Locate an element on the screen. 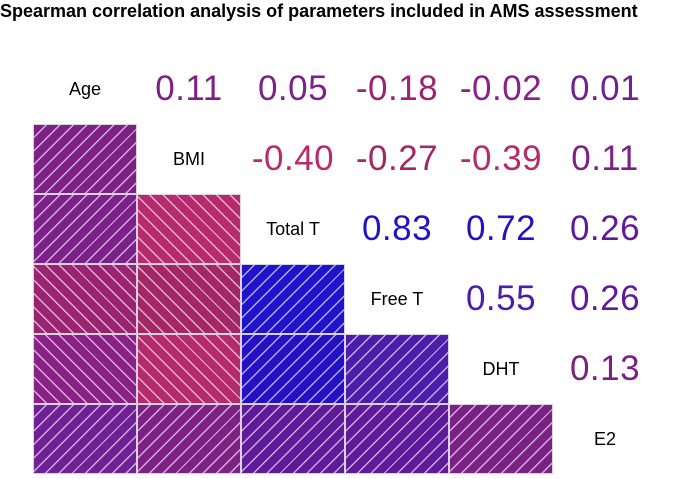 The width and height of the screenshot is (685, 479). variable-label-free-t: Free T is located at coordinates (397, 299).